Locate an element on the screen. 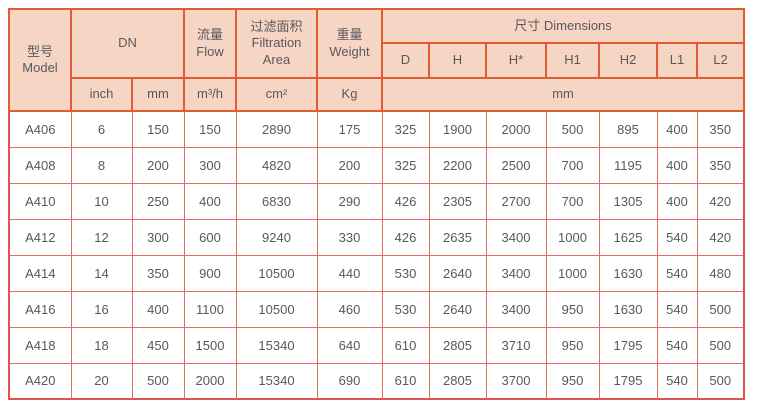 Image resolution: width=760 pixels, height=405 pixels. cell-model: A410 is located at coordinates (40, 201).